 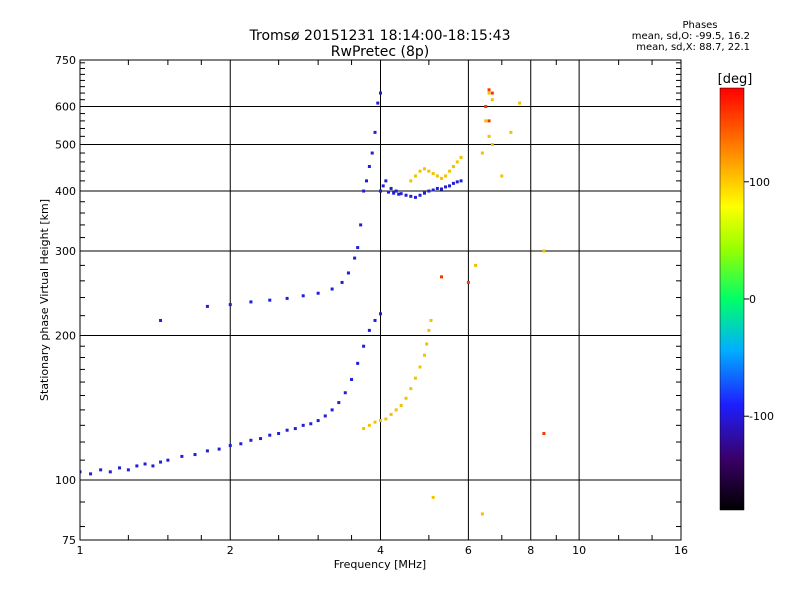 What do you see at coordinates (65, 336) in the screenshot?
I see `y-tick-label: 200` at bounding box center [65, 336].